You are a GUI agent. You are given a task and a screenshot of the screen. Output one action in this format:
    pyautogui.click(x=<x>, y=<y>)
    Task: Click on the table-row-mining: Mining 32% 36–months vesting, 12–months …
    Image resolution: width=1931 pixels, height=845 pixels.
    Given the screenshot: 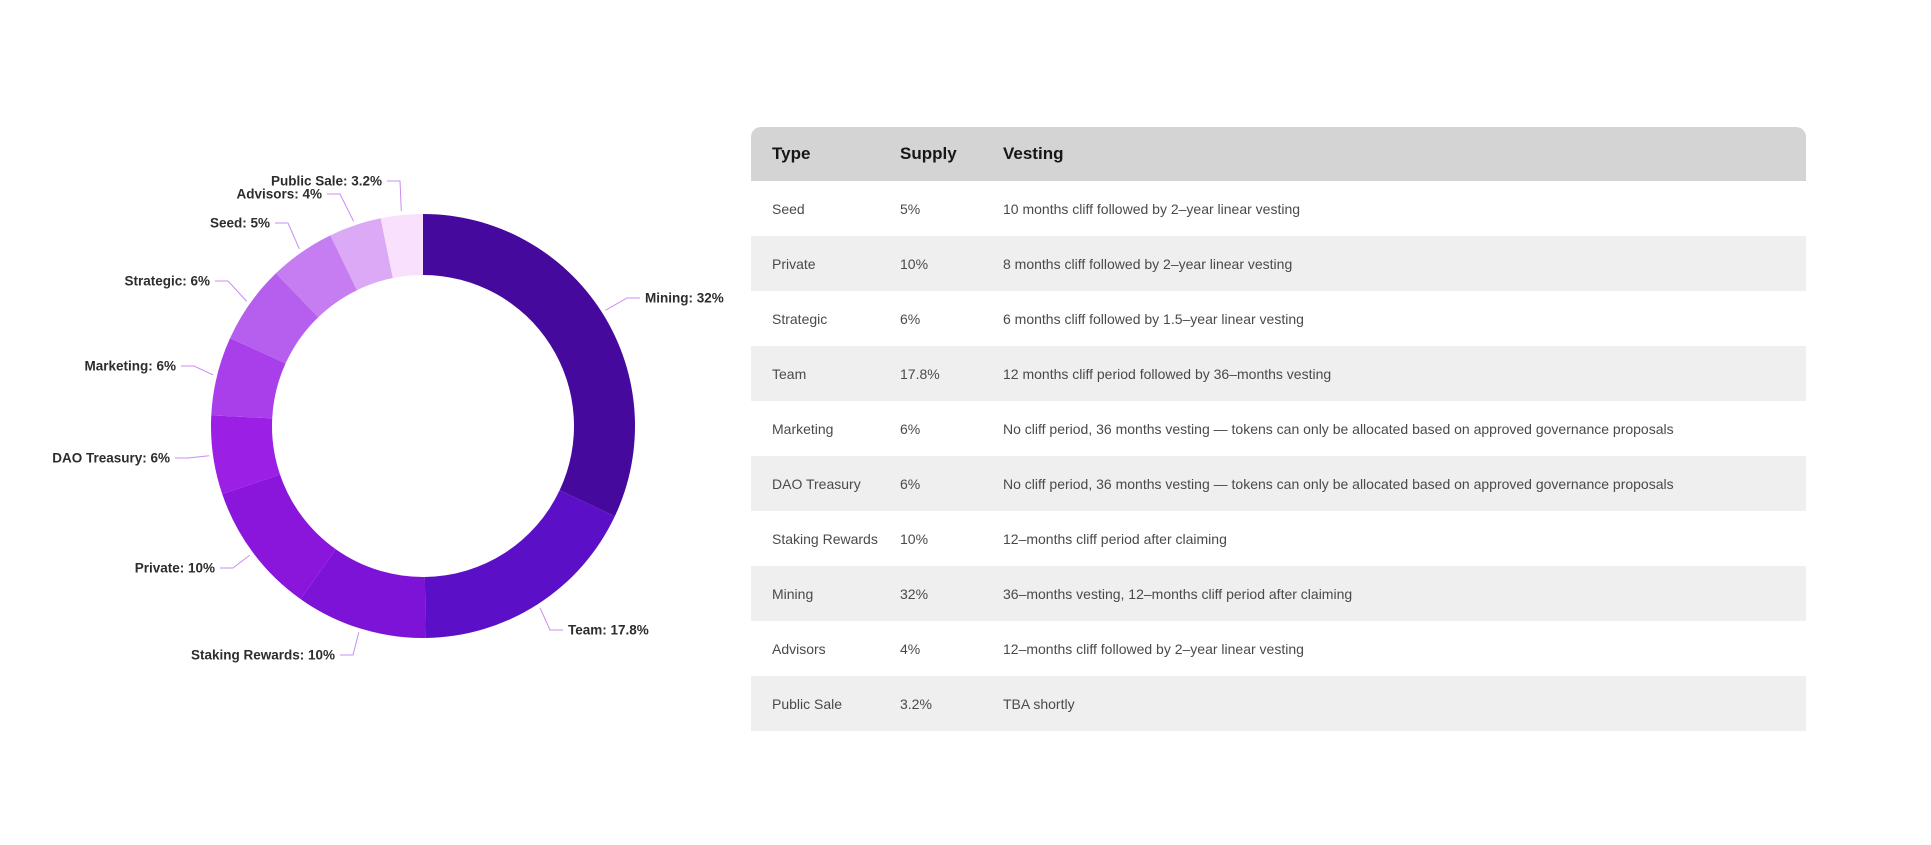 What is the action you would take?
    pyautogui.click(x=1278, y=593)
    